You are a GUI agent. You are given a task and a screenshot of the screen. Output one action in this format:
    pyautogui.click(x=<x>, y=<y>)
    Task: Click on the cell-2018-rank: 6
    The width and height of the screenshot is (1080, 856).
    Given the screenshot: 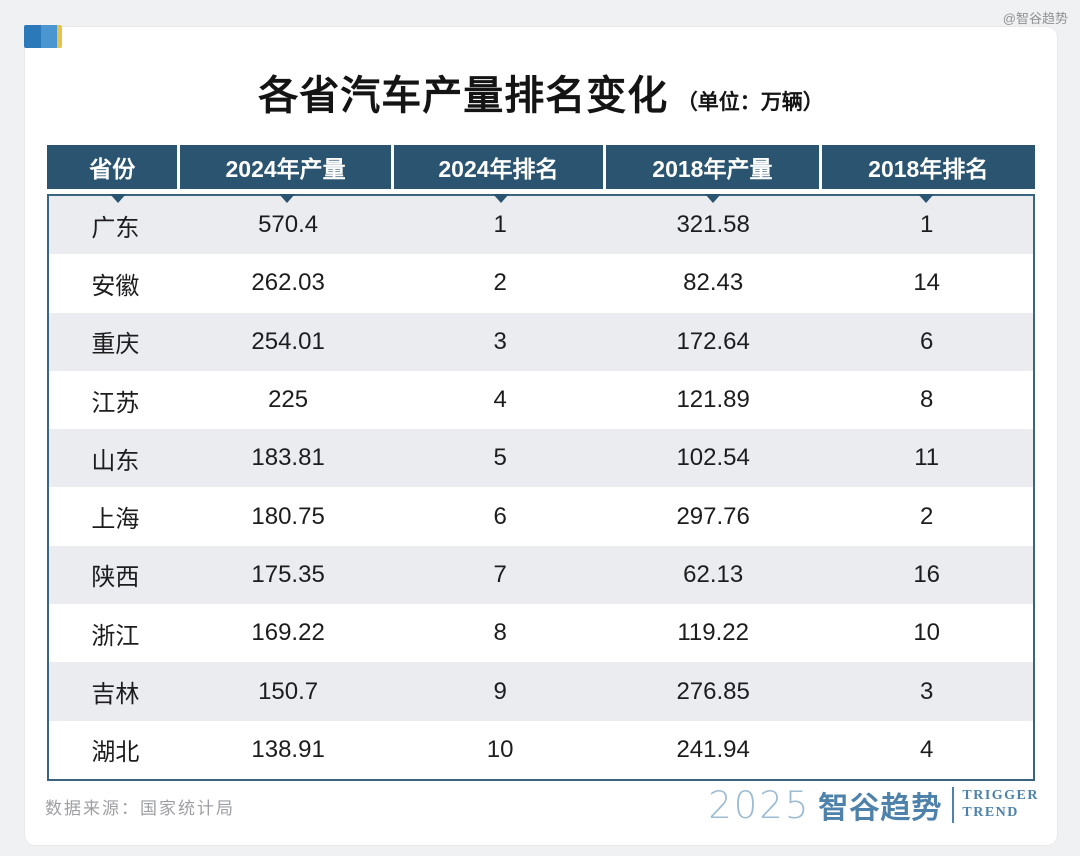 What is the action you would take?
    pyautogui.click(x=926, y=341)
    